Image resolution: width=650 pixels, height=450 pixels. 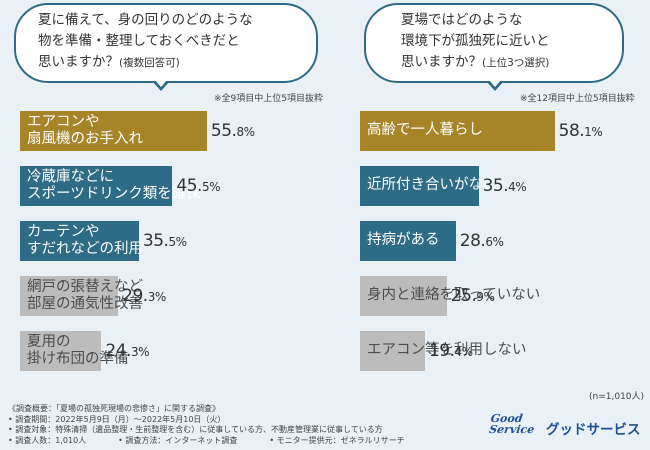 I want to click on right-bar-value-2: 35.4%, so click(x=504, y=186).